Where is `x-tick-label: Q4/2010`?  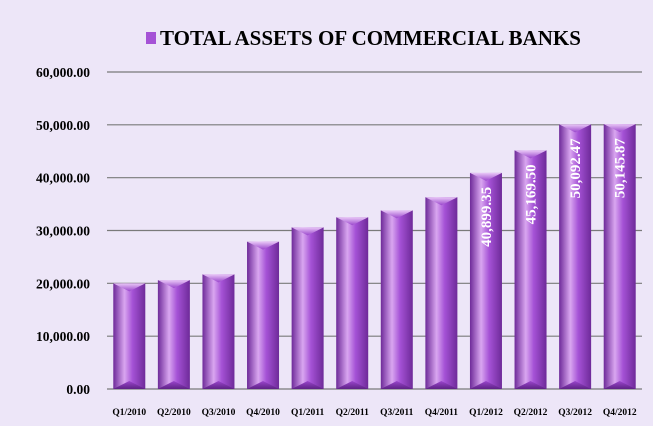 x-tick-label: Q4/2010 is located at coordinates (263, 413).